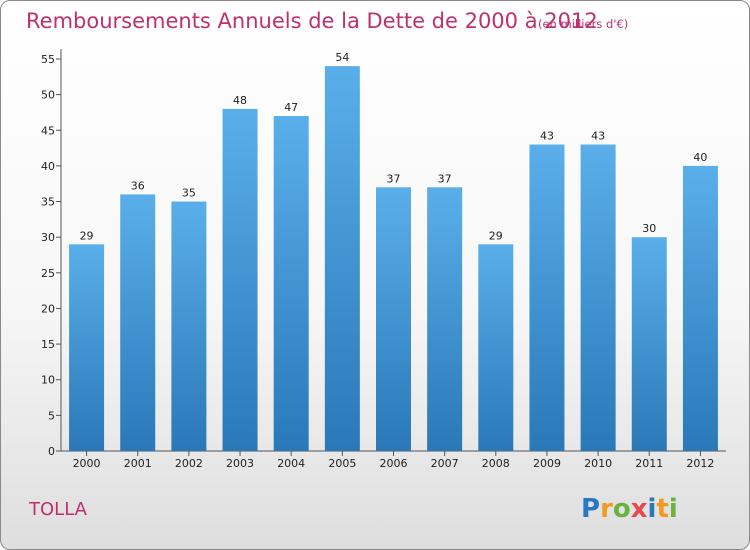 Image resolution: width=750 pixels, height=550 pixels. What do you see at coordinates (547, 463) in the screenshot?
I see `x-tick-label-2009: 2009` at bounding box center [547, 463].